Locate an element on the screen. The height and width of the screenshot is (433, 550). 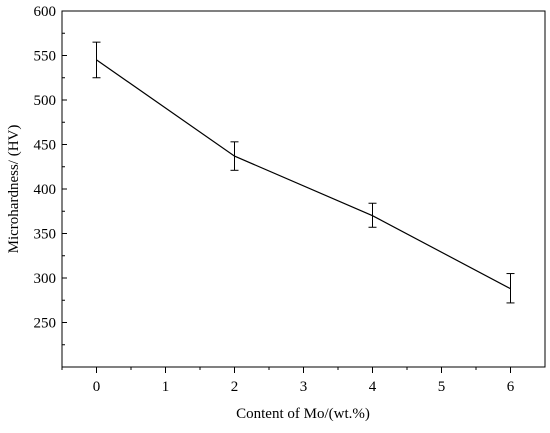
x-tick-label: 0 is located at coordinates (97, 387).